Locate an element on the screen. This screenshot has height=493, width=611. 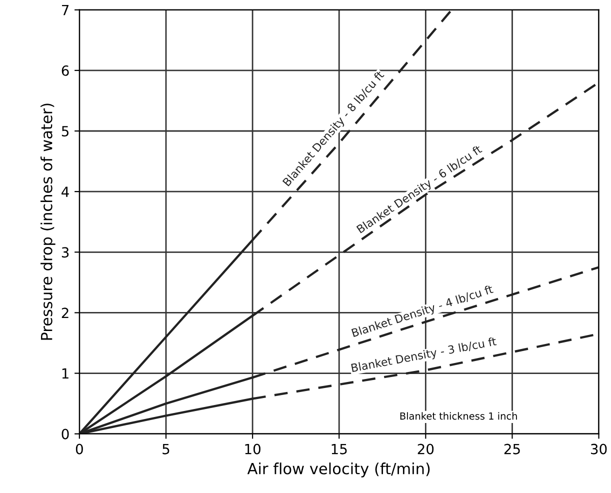
x-tick-label: 5 is located at coordinates (166, 449).